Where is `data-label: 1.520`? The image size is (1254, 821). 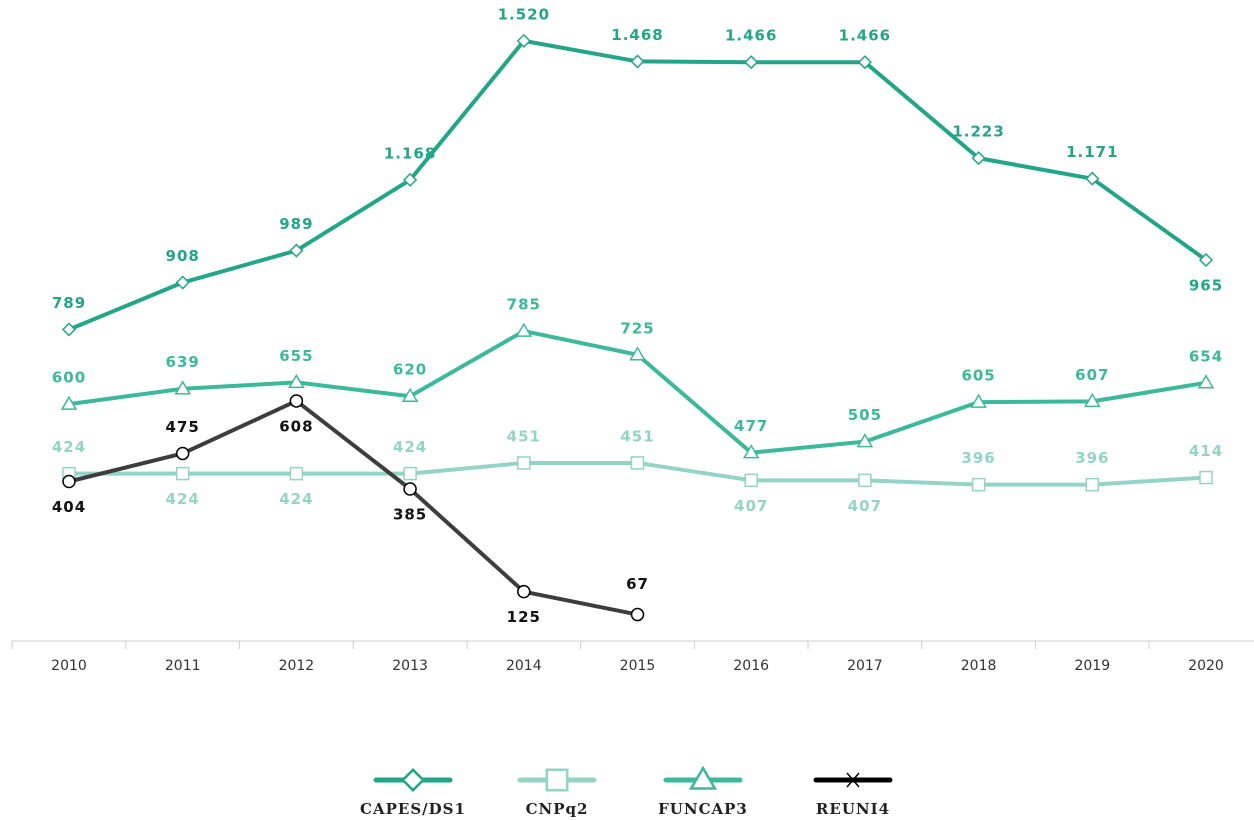
data-label: 1.520 is located at coordinates (524, 14).